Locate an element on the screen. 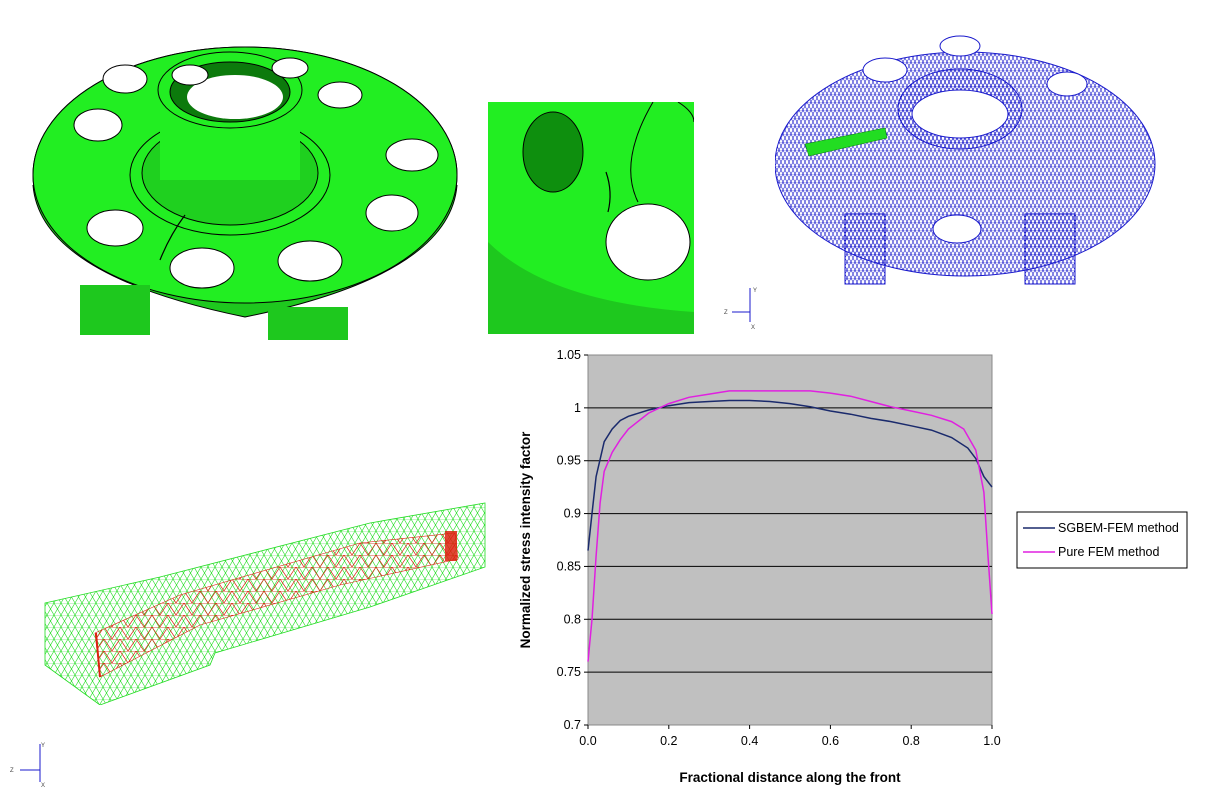  y-tick-label: 1.05 is located at coordinates (569, 355).